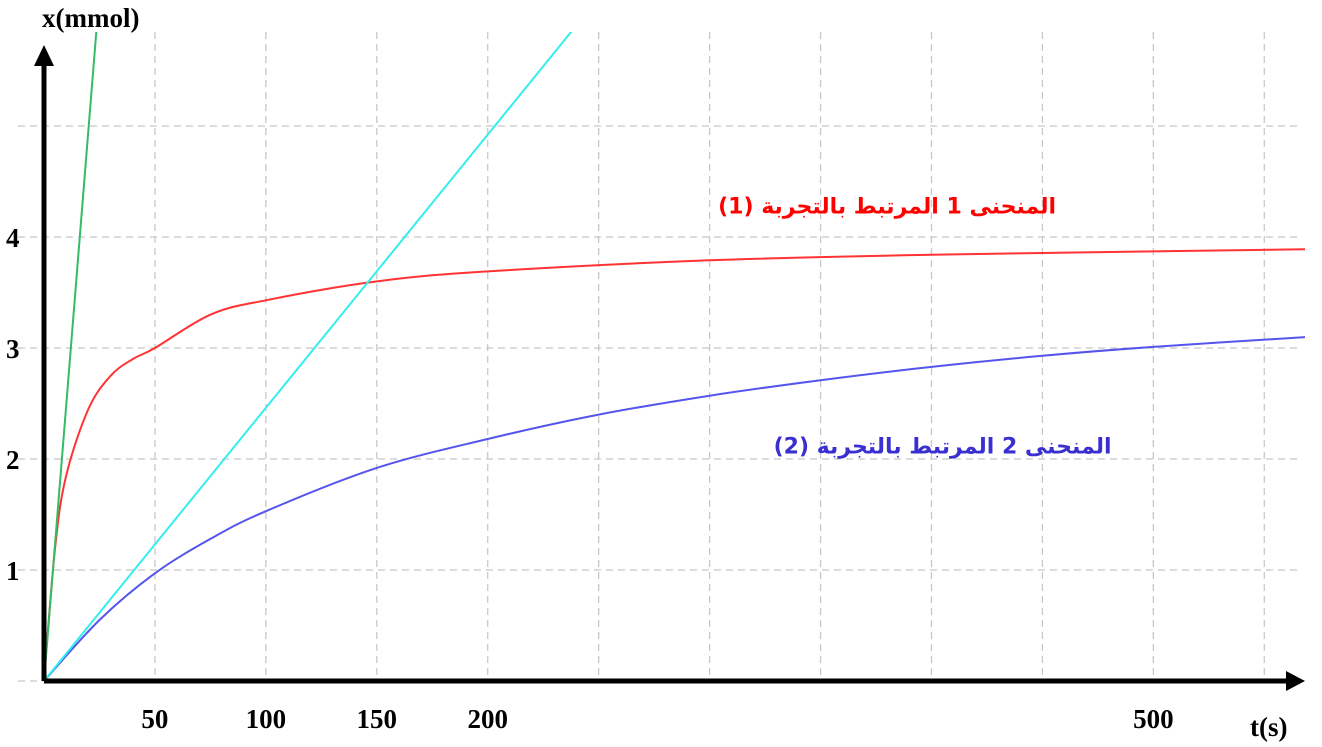 The image size is (1322, 747). I want to click on x-tick-label: 150, so click(377, 719).